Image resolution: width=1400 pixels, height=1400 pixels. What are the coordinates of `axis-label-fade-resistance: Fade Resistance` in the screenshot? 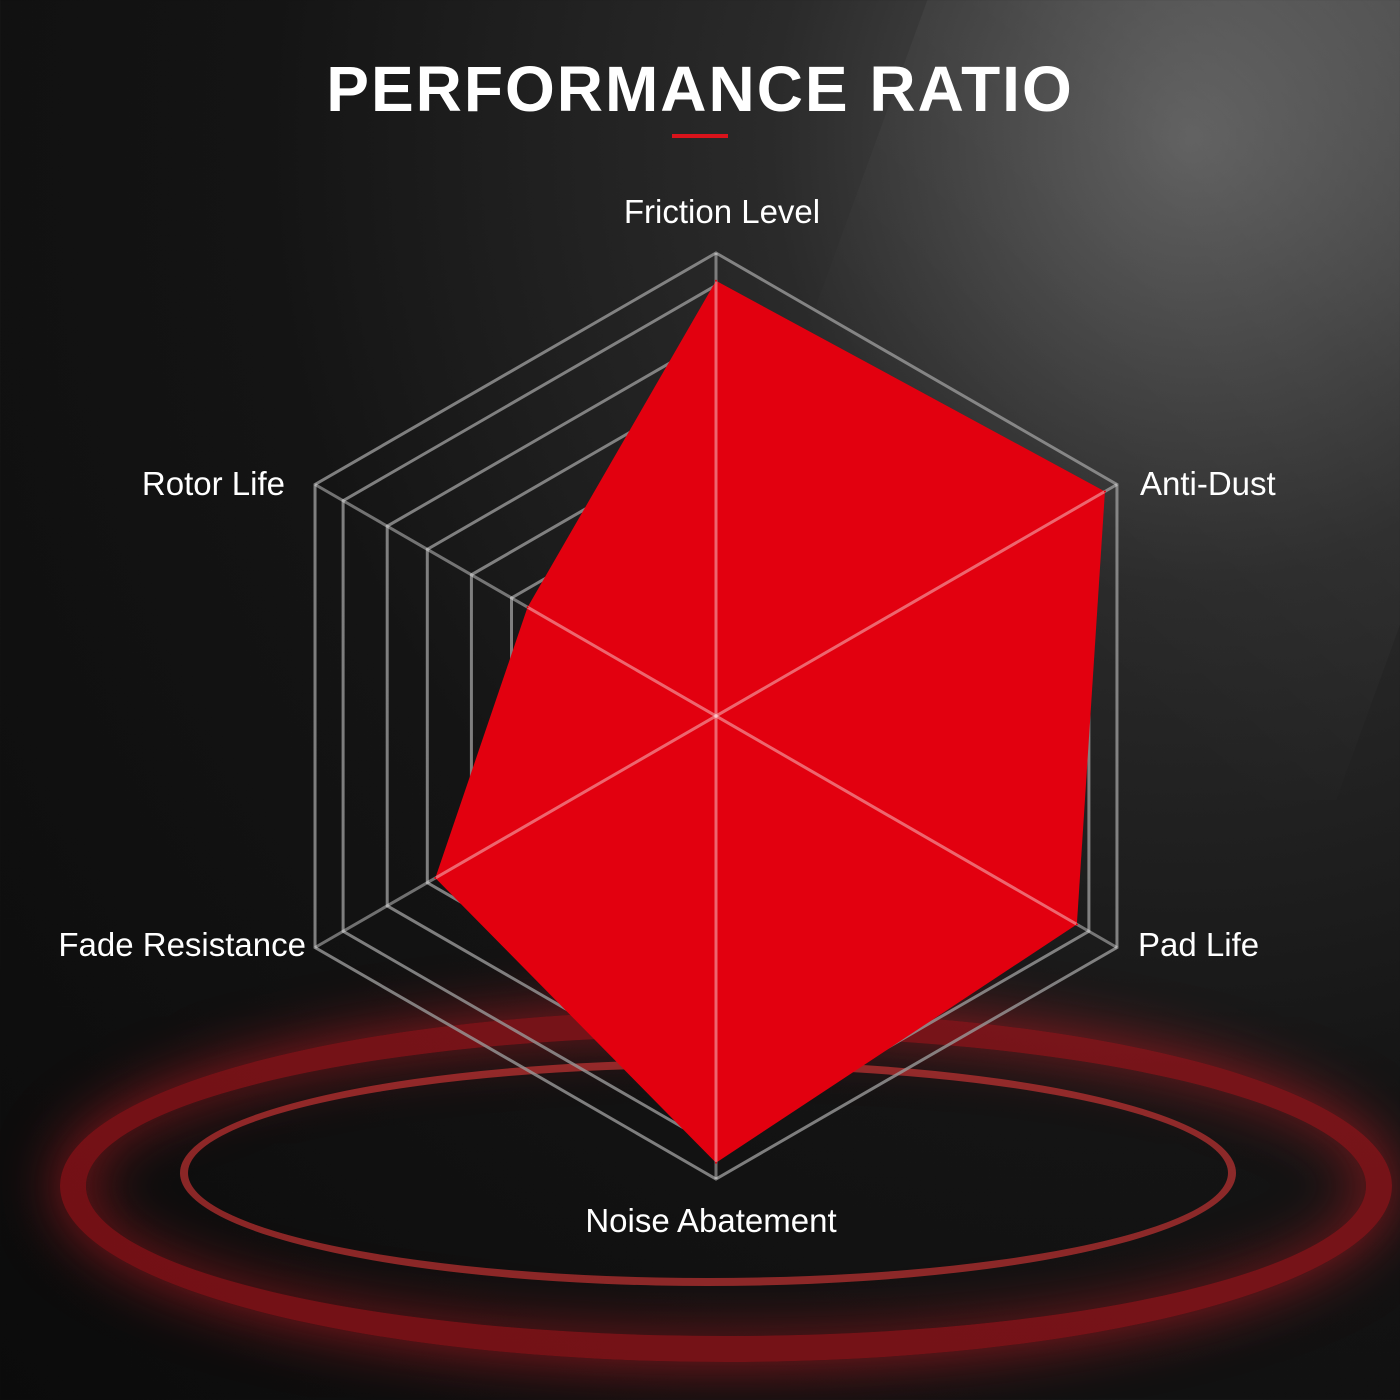 It's located at (182, 944).